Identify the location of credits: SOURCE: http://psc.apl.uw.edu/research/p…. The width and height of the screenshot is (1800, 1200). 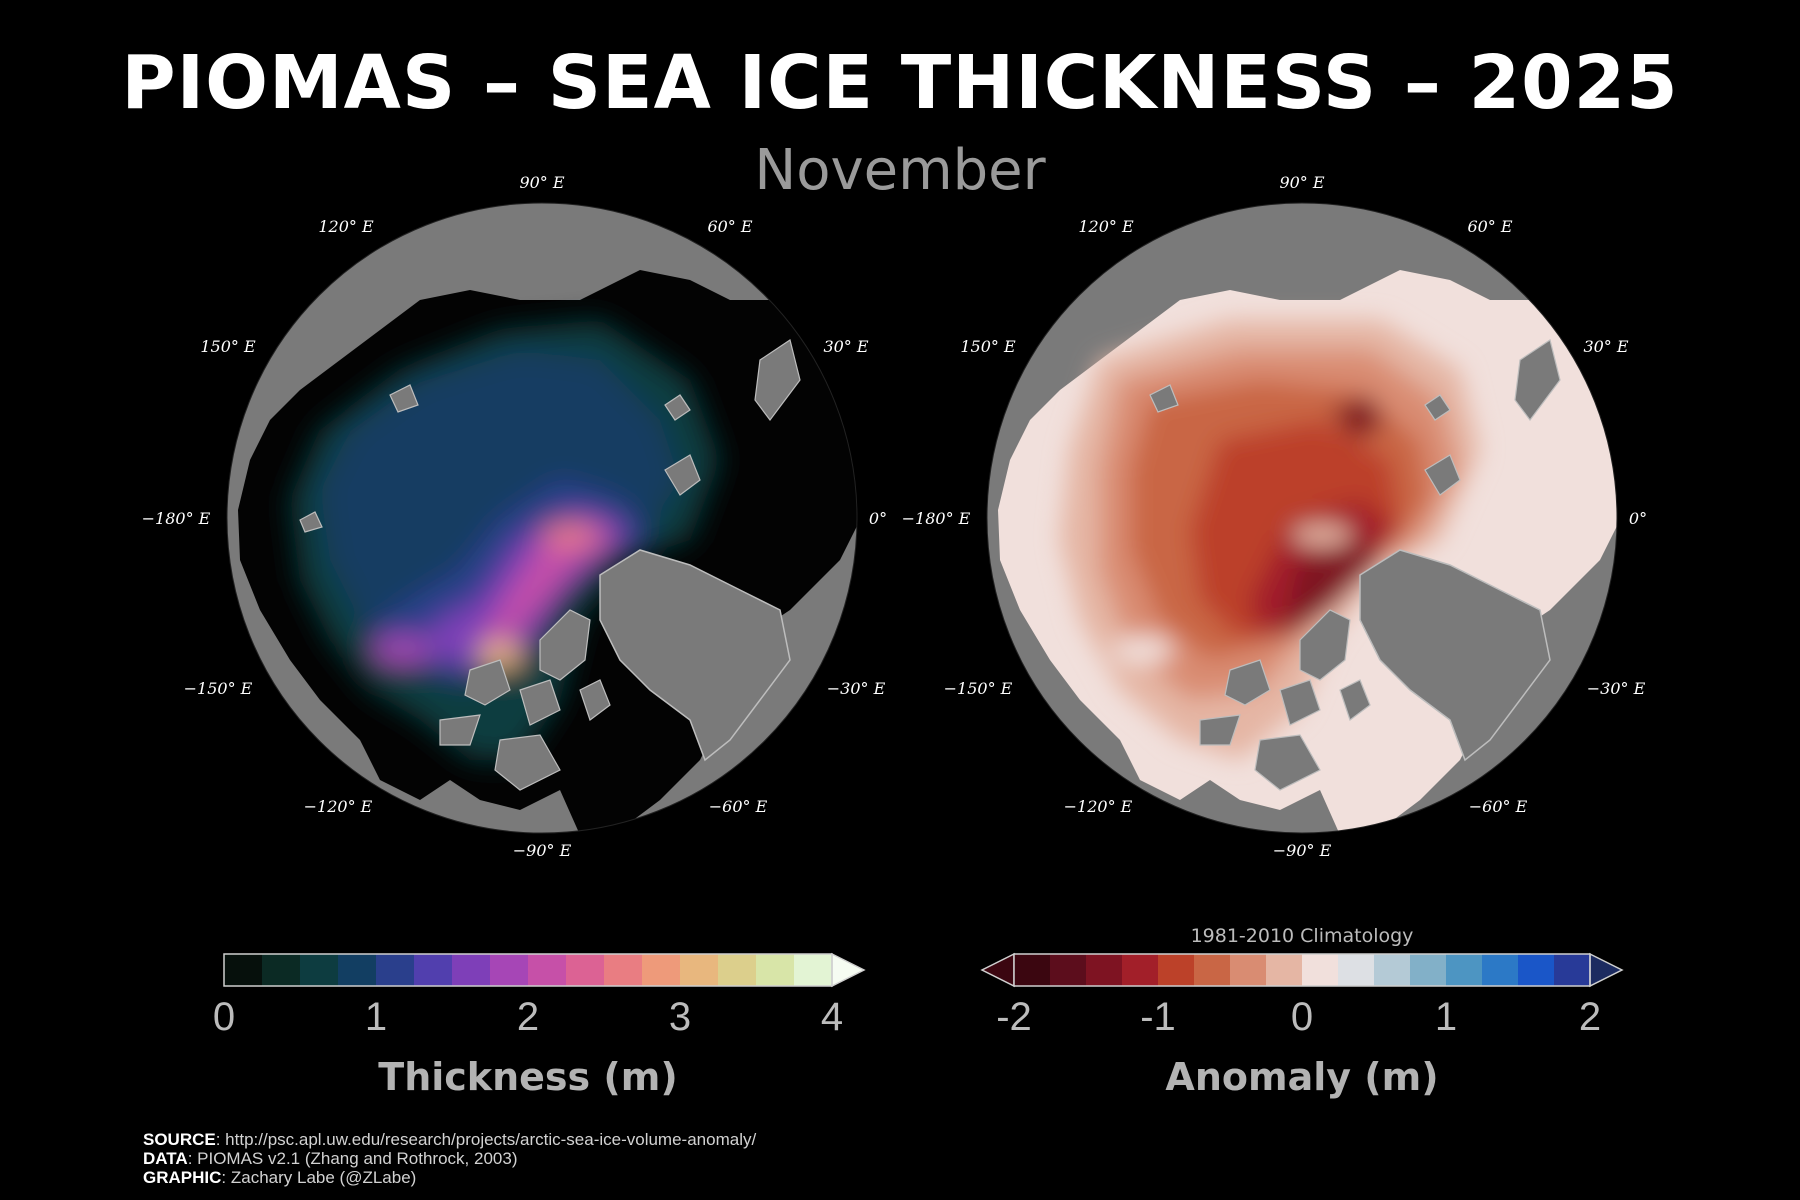
(449, 1158).